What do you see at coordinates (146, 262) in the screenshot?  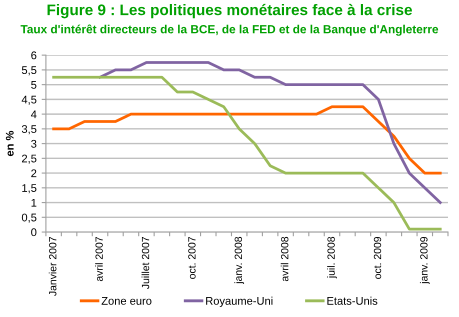 I see `x-tick-label: Juillet 2007` at bounding box center [146, 262].